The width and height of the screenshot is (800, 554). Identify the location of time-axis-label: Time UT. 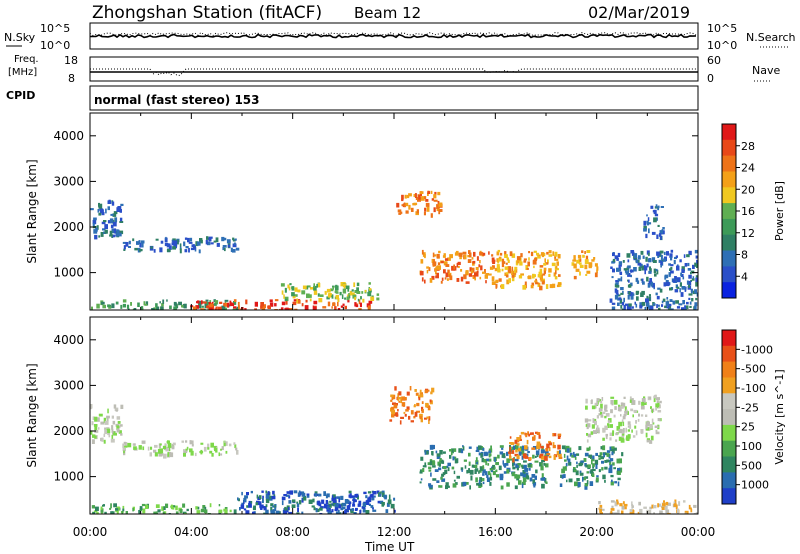
(389, 547).